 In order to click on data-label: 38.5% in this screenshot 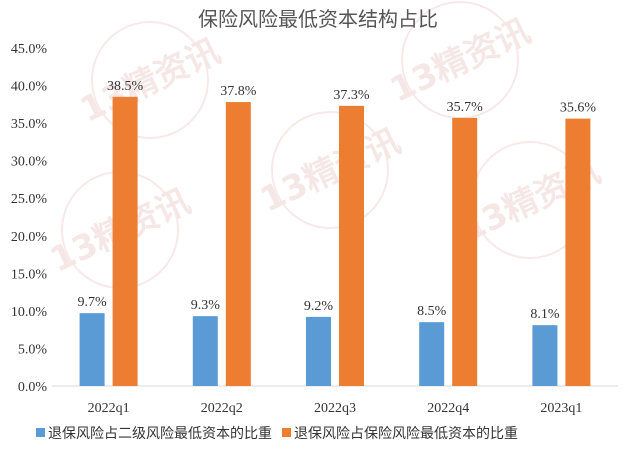, I will do `click(125, 86)`.